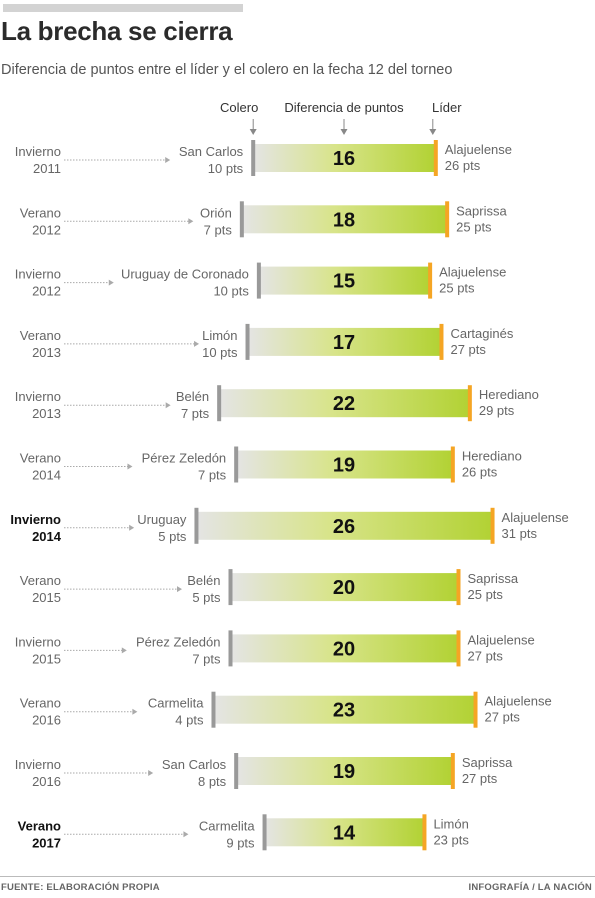 Image resolution: width=595 pixels, height=898 pixels. What do you see at coordinates (185, 274) in the screenshot?
I see `colero-name: Uruguay de Coronado` at bounding box center [185, 274].